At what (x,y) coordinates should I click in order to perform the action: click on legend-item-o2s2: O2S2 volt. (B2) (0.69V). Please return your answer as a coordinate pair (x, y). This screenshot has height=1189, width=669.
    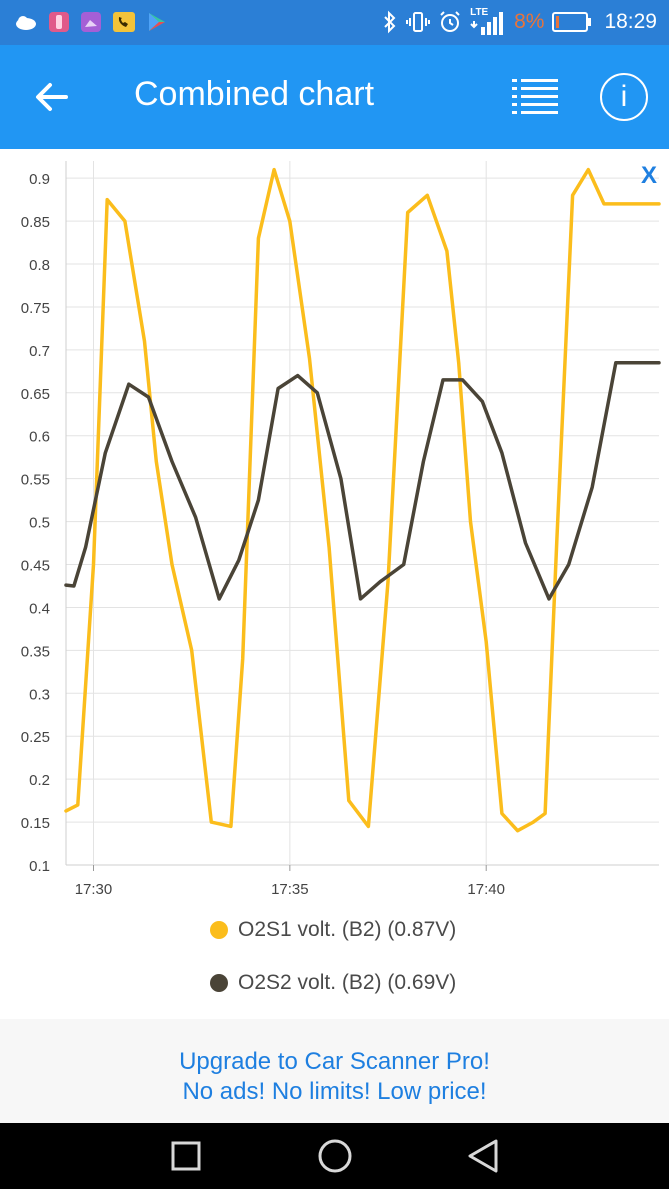
    Looking at the image, I should click on (333, 983).